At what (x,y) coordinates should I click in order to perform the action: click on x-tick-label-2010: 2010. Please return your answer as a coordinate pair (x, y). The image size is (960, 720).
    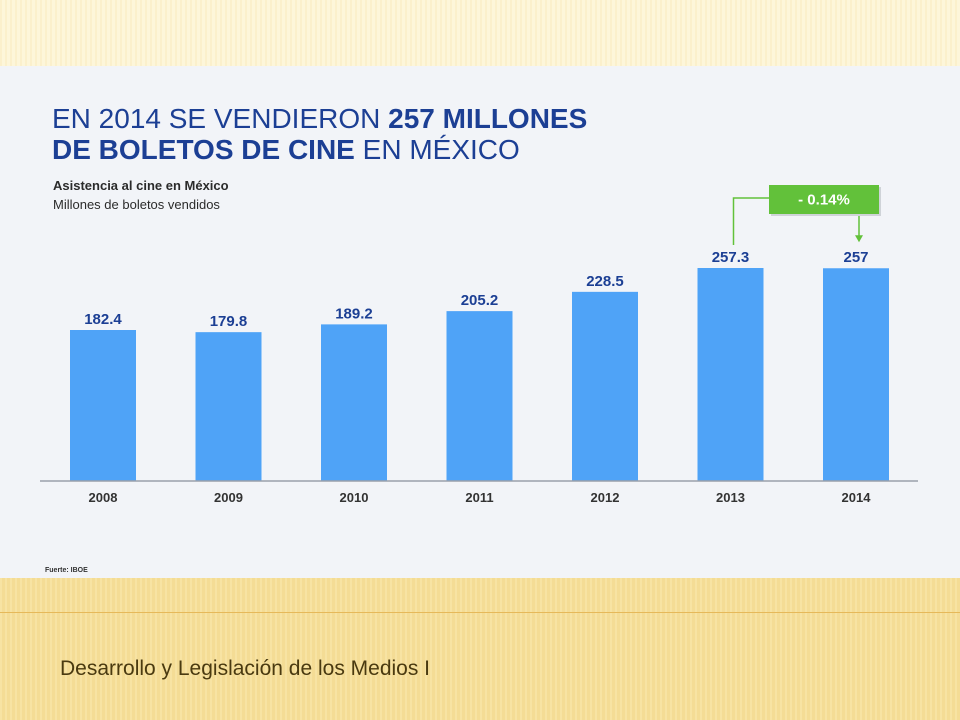
    Looking at the image, I should click on (354, 497).